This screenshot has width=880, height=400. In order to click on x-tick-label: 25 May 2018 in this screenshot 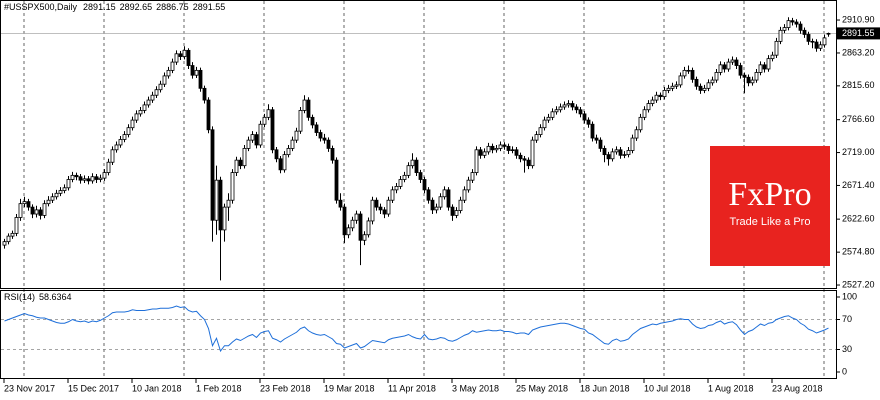, I will do `click(542, 388)`.